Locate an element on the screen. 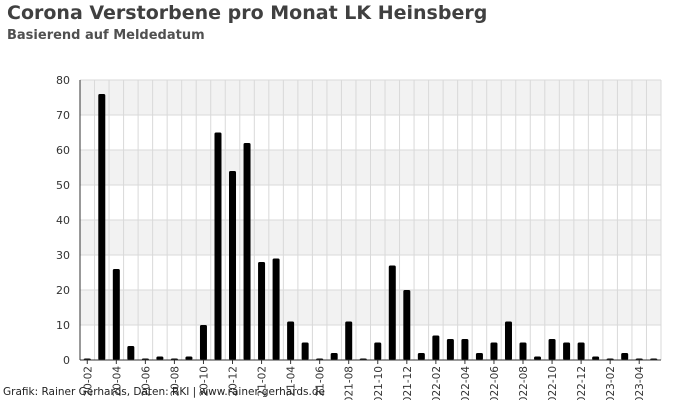  x-tick-label: 20-06 is located at coordinates (146, 381).